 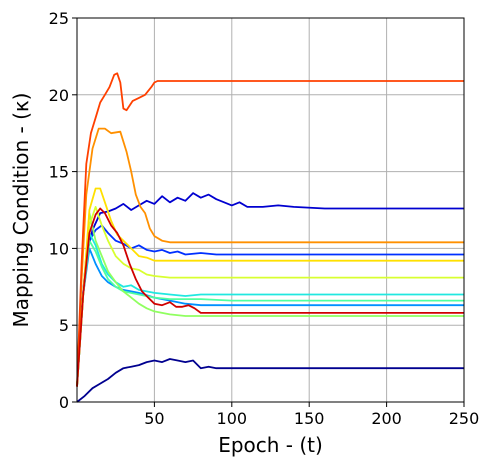 What do you see at coordinates (59, 248) in the screenshot?
I see `y-tick-label: 10` at bounding box center [59, 248].